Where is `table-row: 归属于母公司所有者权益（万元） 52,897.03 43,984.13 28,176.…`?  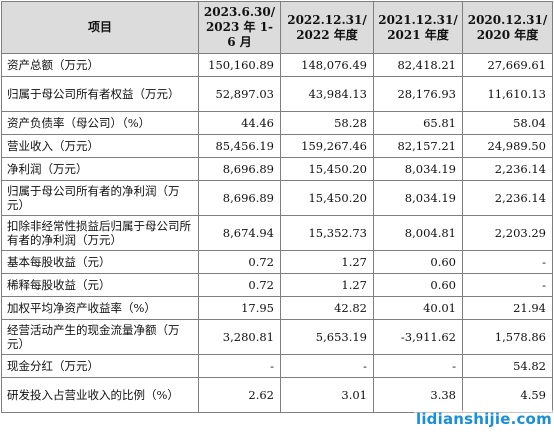
table-row: 归属于母公司所有者权益（万元） 52,897.03 43,984.13 28,176.… is located at coordinates (277, 94).